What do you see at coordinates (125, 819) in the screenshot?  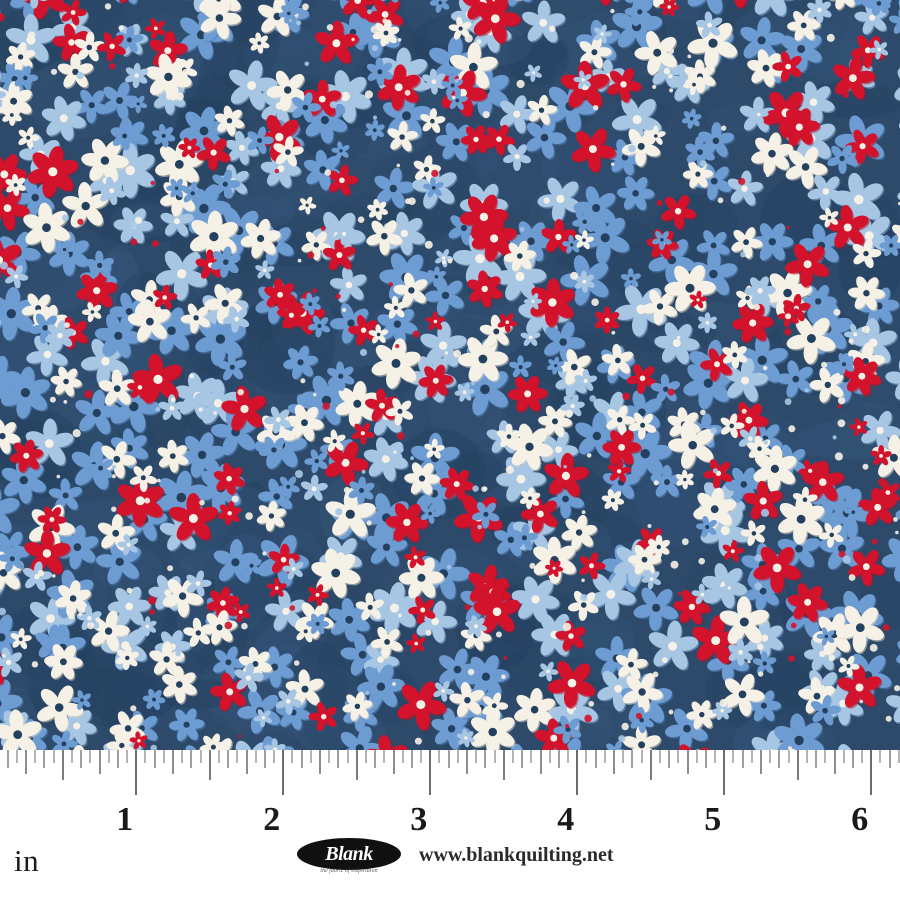 I see `ruler-inch-label-1: 1` at bounding box center [125, 819].